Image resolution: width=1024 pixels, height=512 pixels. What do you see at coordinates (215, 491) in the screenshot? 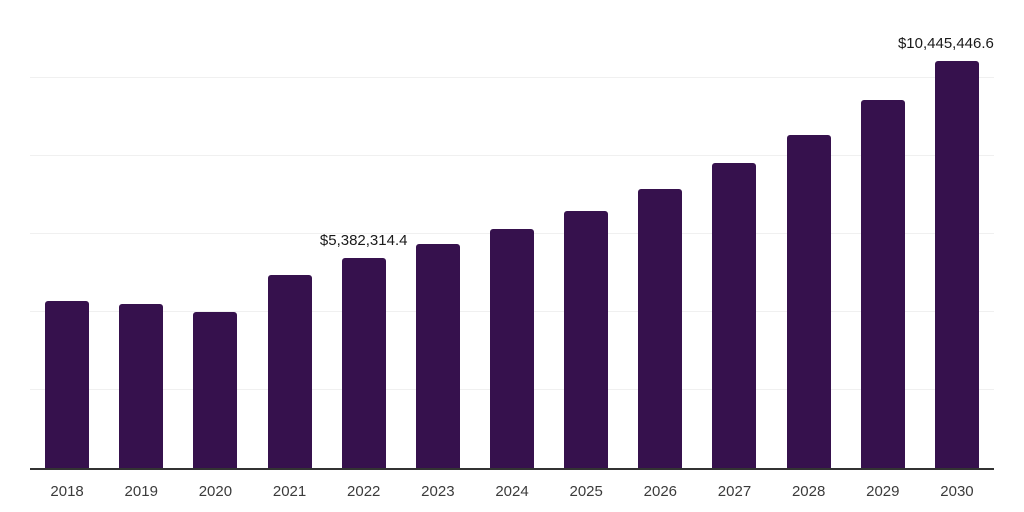
I see `x-axis-label-2020: 2020` at bounding box center [215, 491].